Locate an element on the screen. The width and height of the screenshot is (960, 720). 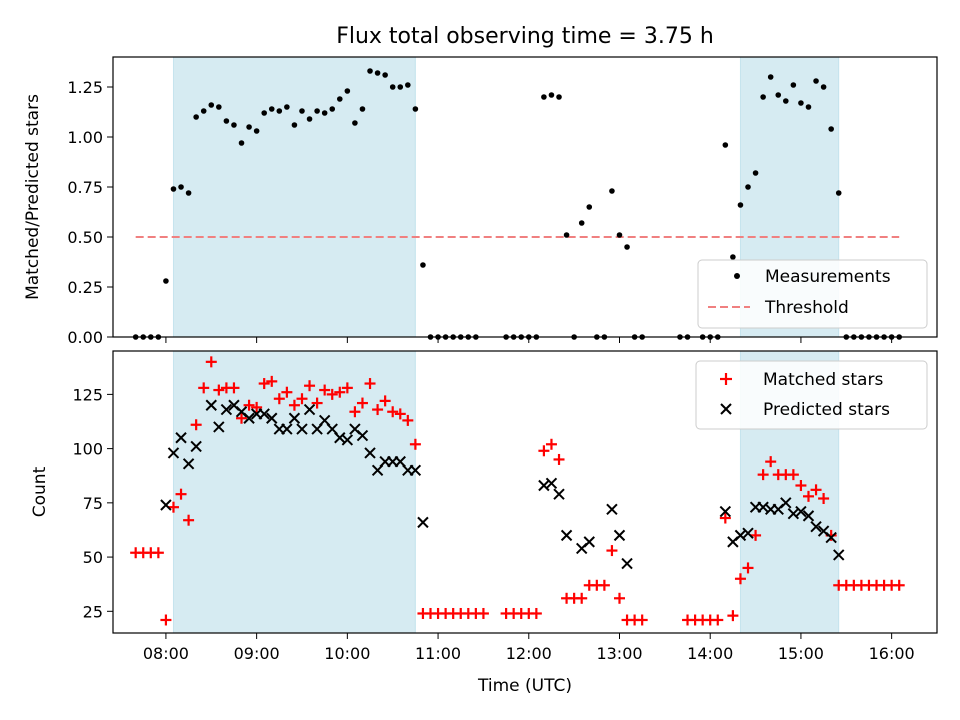
count-legend: Matched stars Predicted stars is located at coordinates (811, 395).